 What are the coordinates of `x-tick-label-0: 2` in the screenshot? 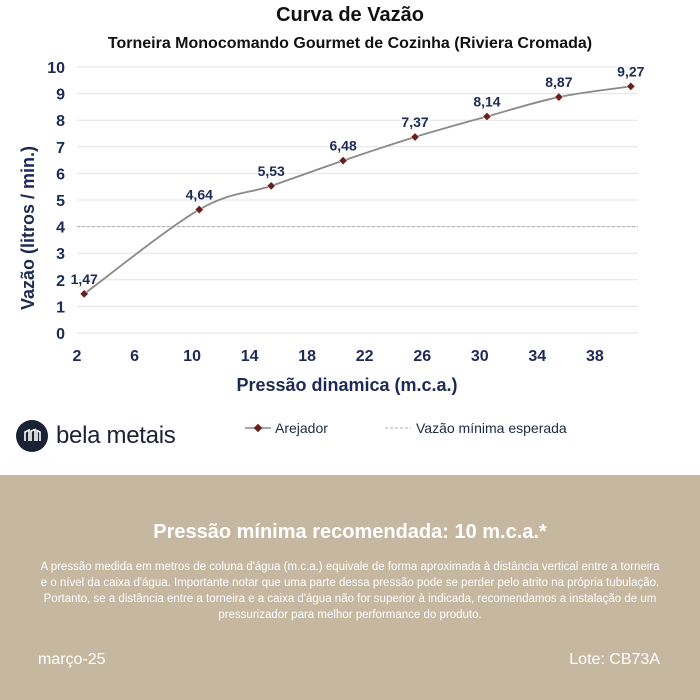 It's located at (77, 356).